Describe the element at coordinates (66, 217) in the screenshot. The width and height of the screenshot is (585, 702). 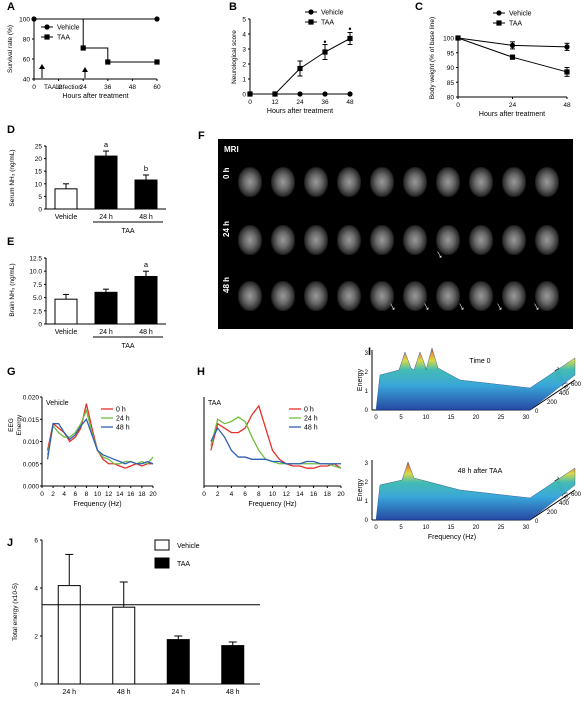
I see `category-label: Vehicle` at that location.